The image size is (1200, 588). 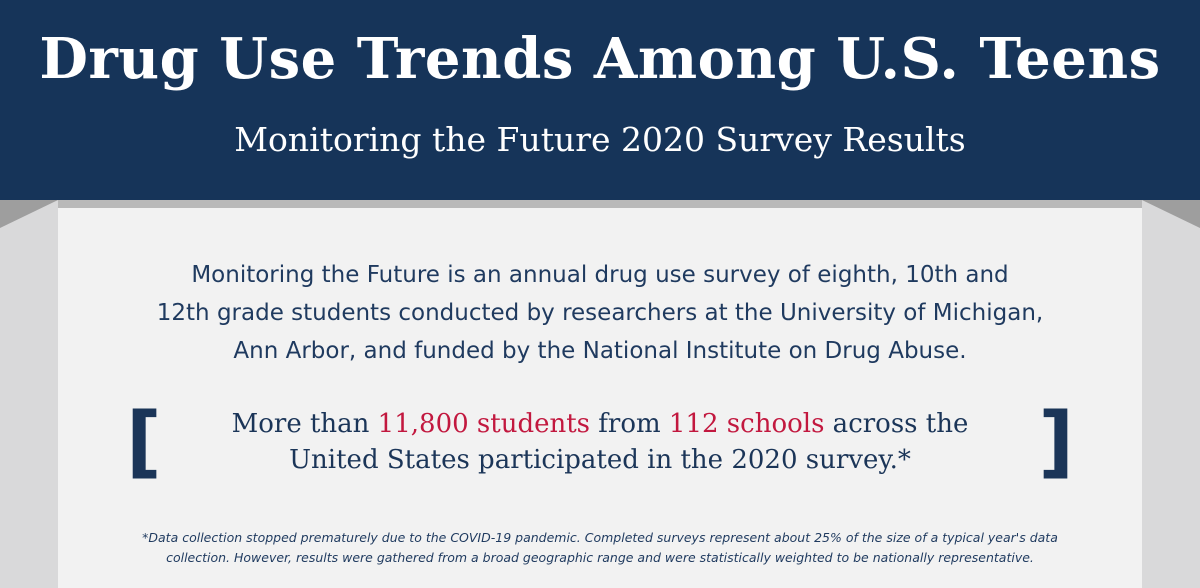 I want to click on left-bracket: [, so click(x=144, y=442).